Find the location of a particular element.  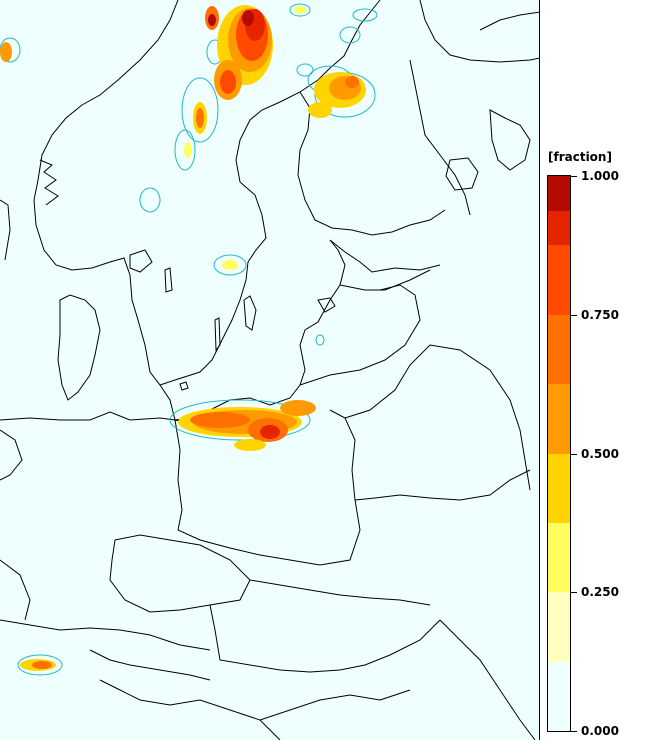

legend-tick-label: 0.500 is located at coordinates (600, 453).